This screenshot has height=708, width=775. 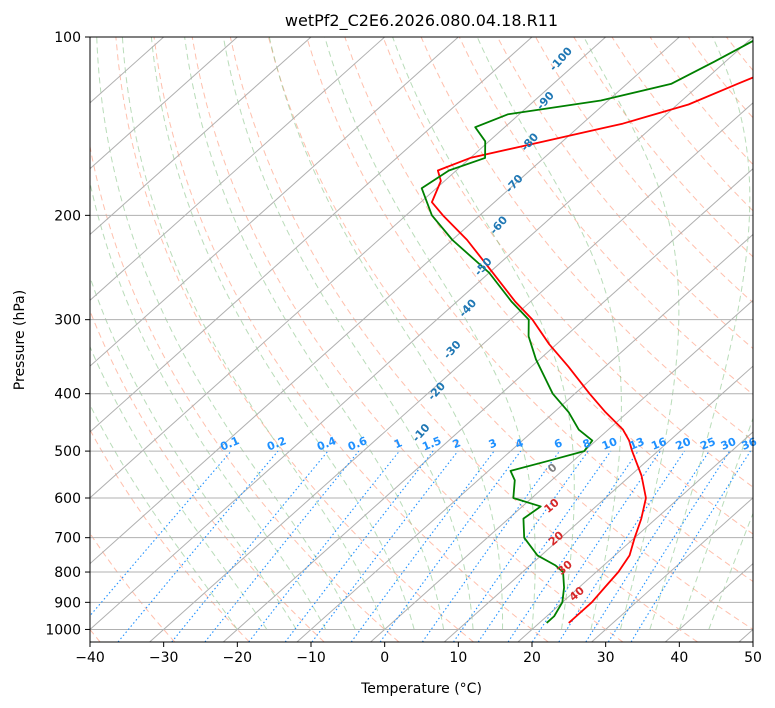 What do you see at coordinates (532, 658) in the screenshot?
I see `x-tick-label: 20` at bounding box center [532, 658].